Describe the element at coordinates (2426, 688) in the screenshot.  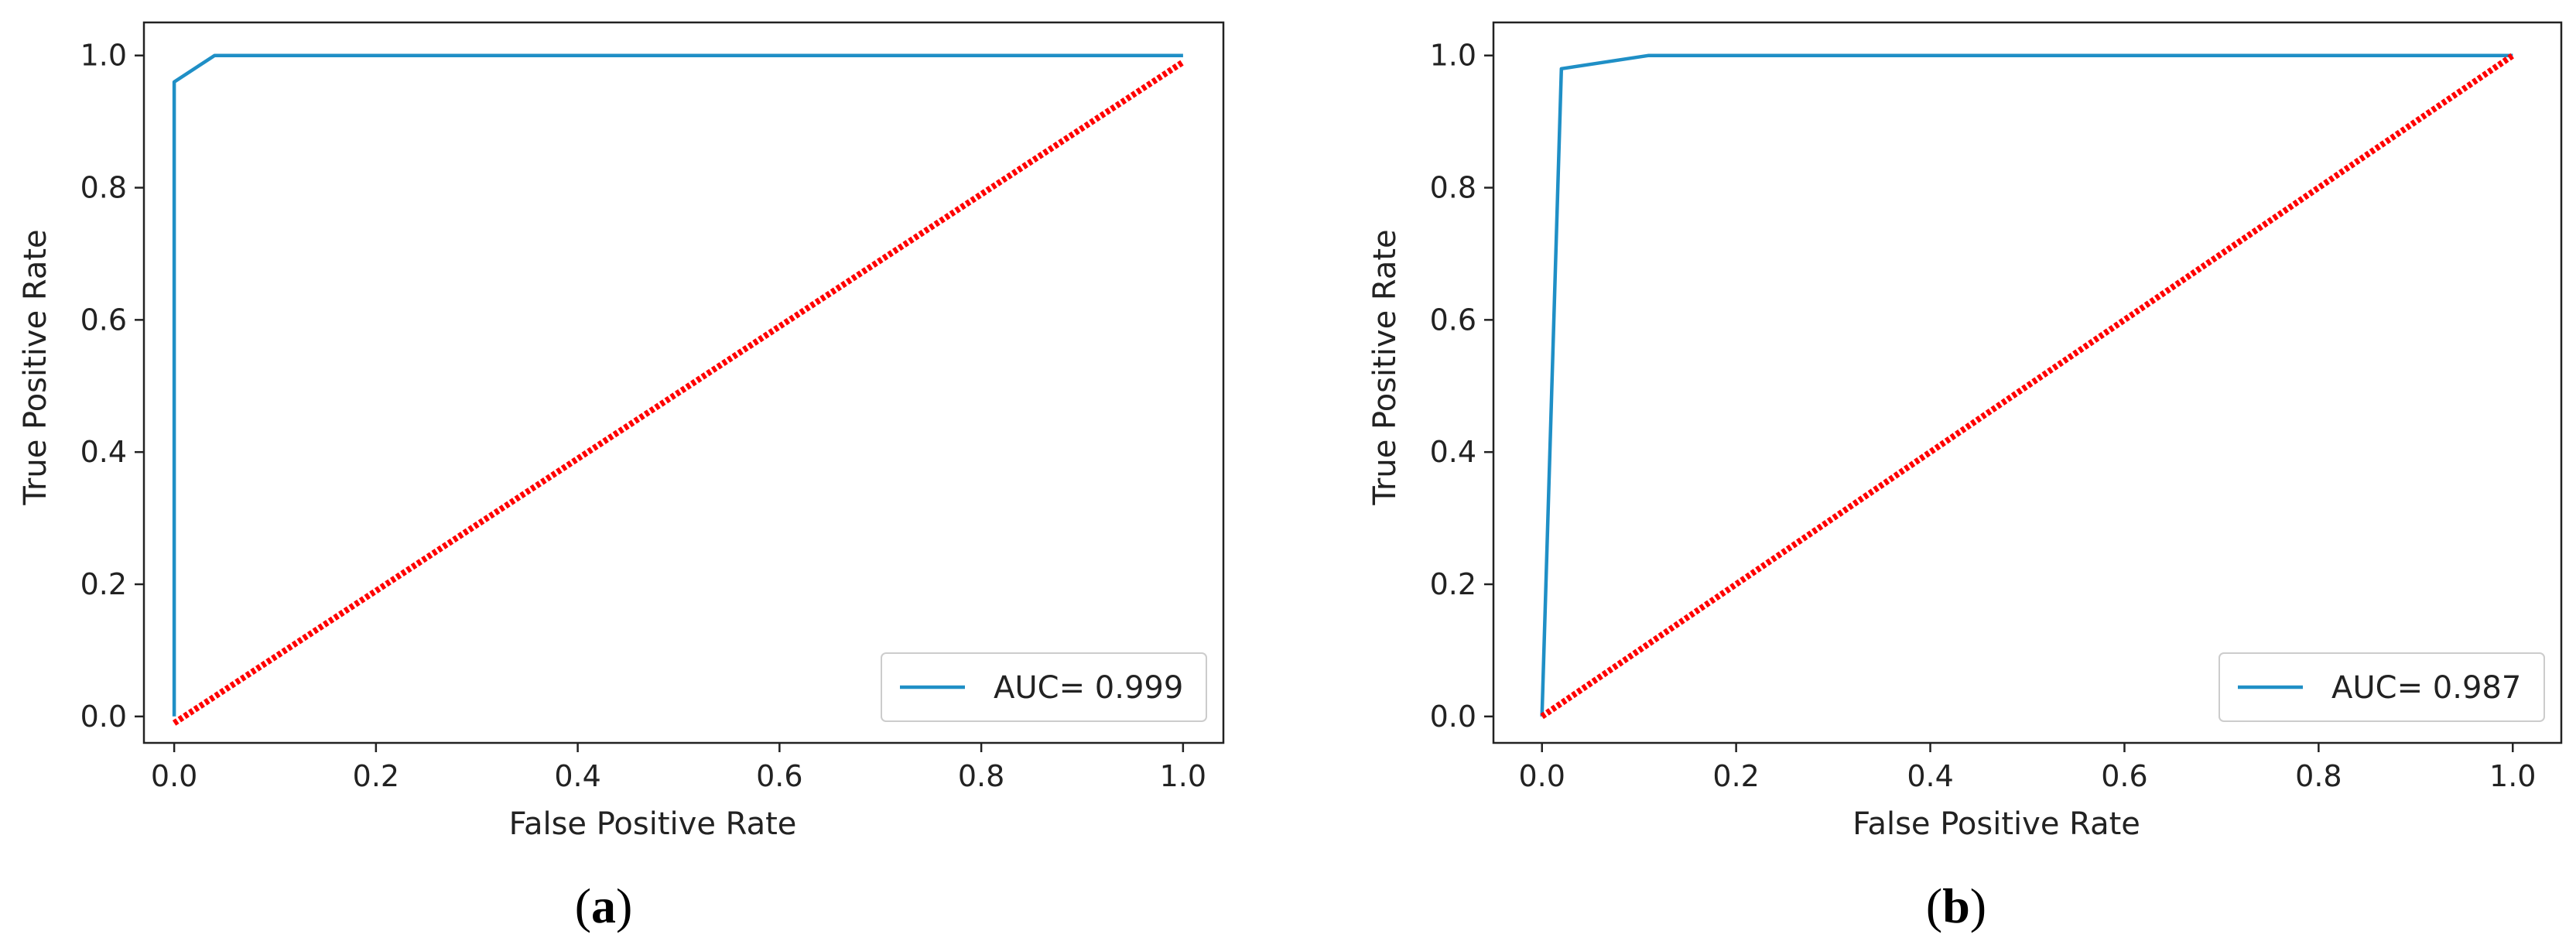
I see `legend-label: AUC= 0.987` at that location.